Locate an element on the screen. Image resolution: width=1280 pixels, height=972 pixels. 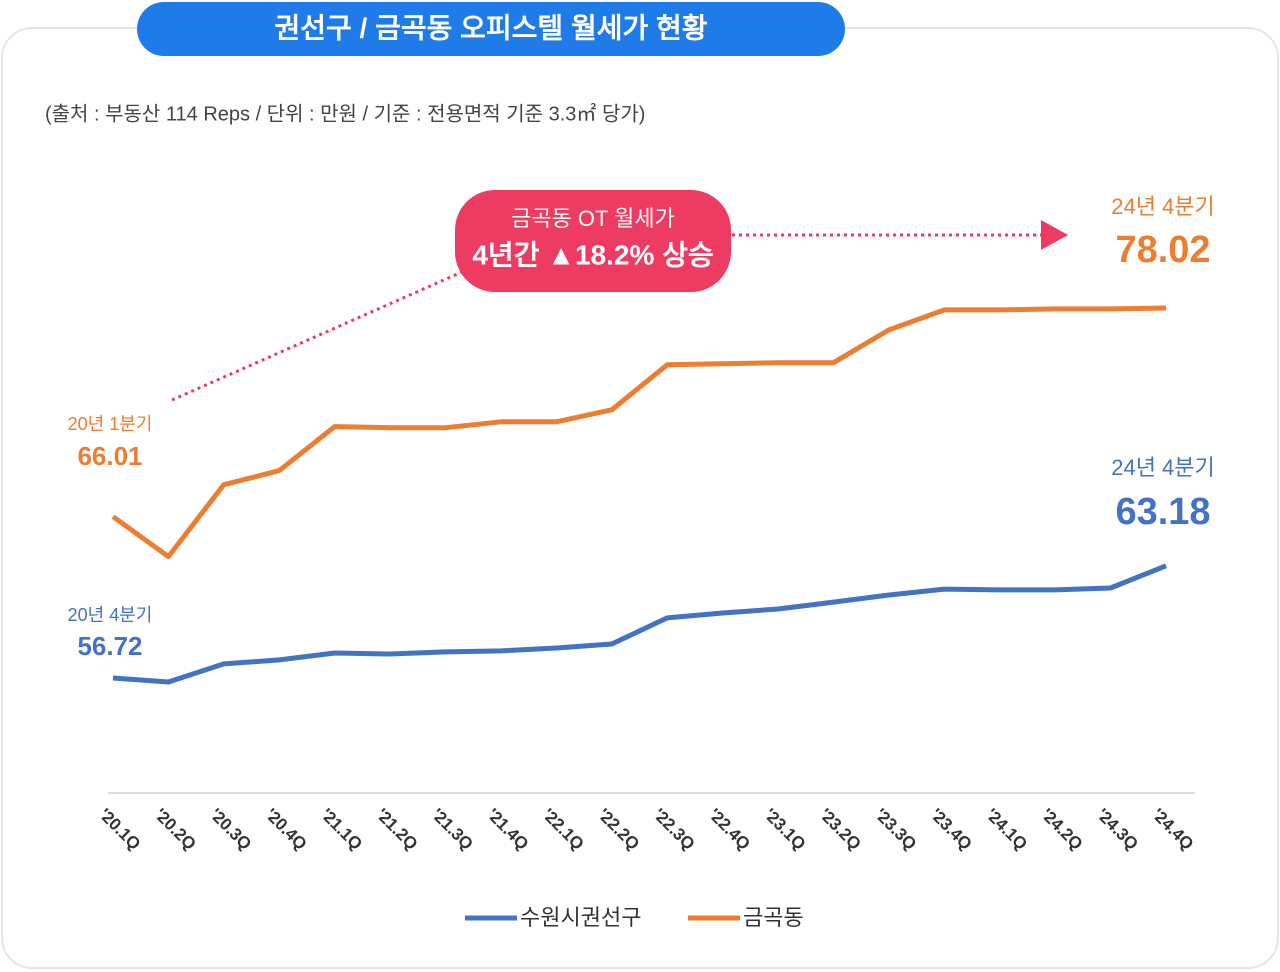
legend-label: 수원시권선구 is located at coordinates (580, 917).